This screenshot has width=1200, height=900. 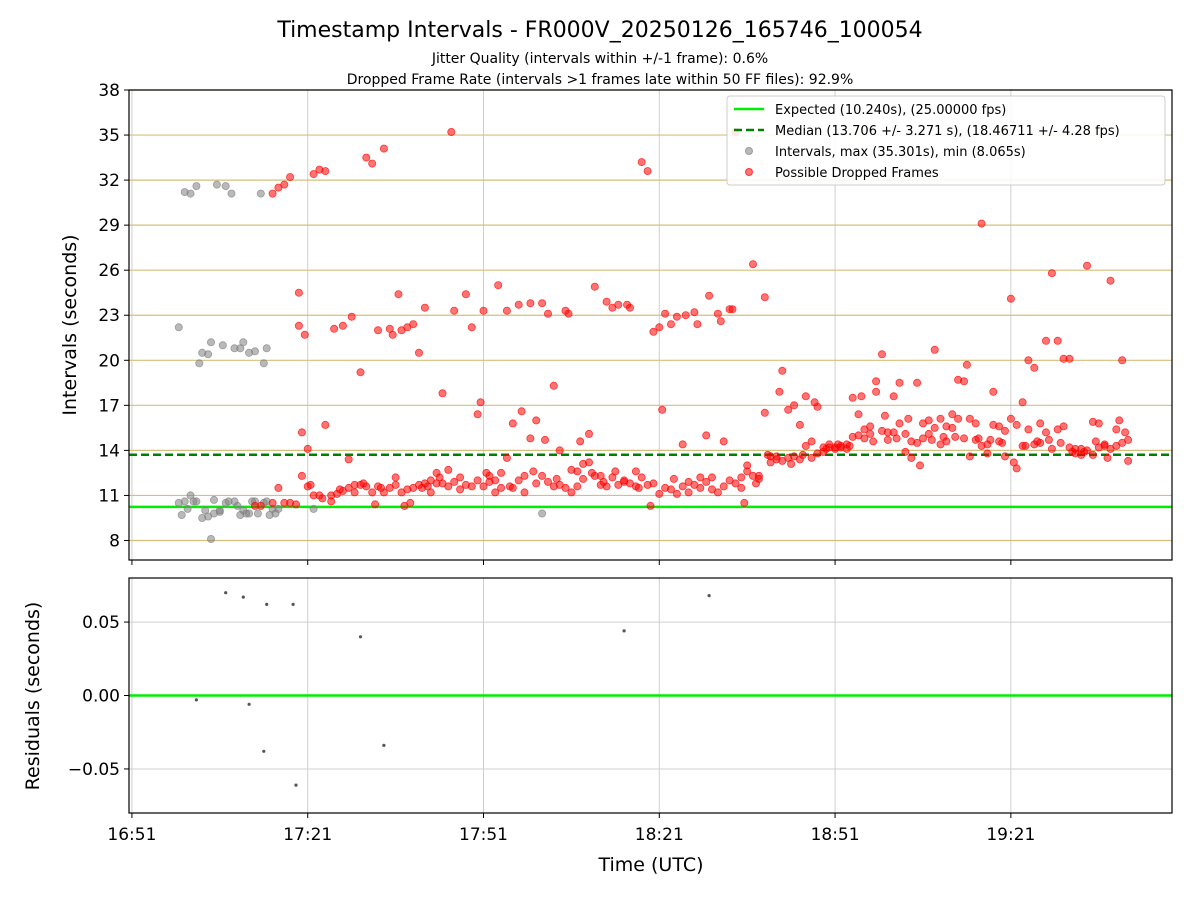 I want to click on intervals-y-tick-label: 35, so click(x=109, y=136).